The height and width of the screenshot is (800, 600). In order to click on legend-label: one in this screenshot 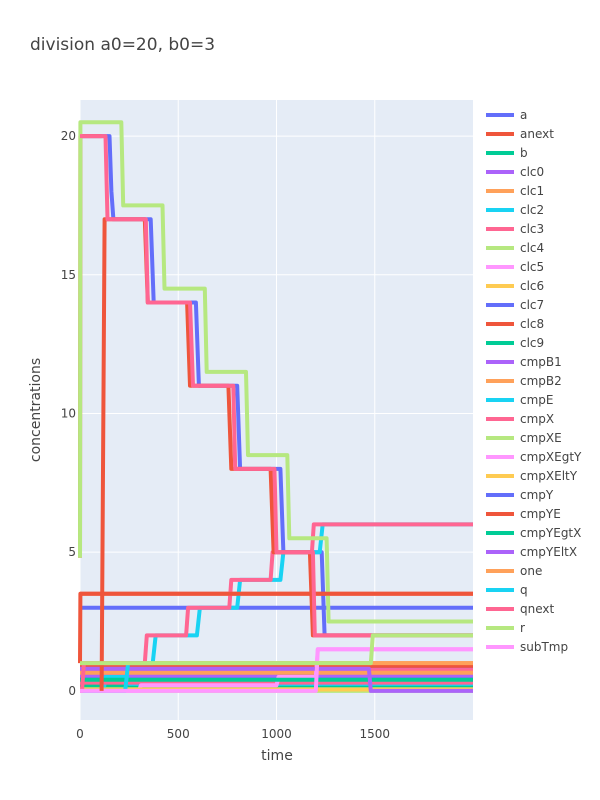, I will do `click(531, 571)`.